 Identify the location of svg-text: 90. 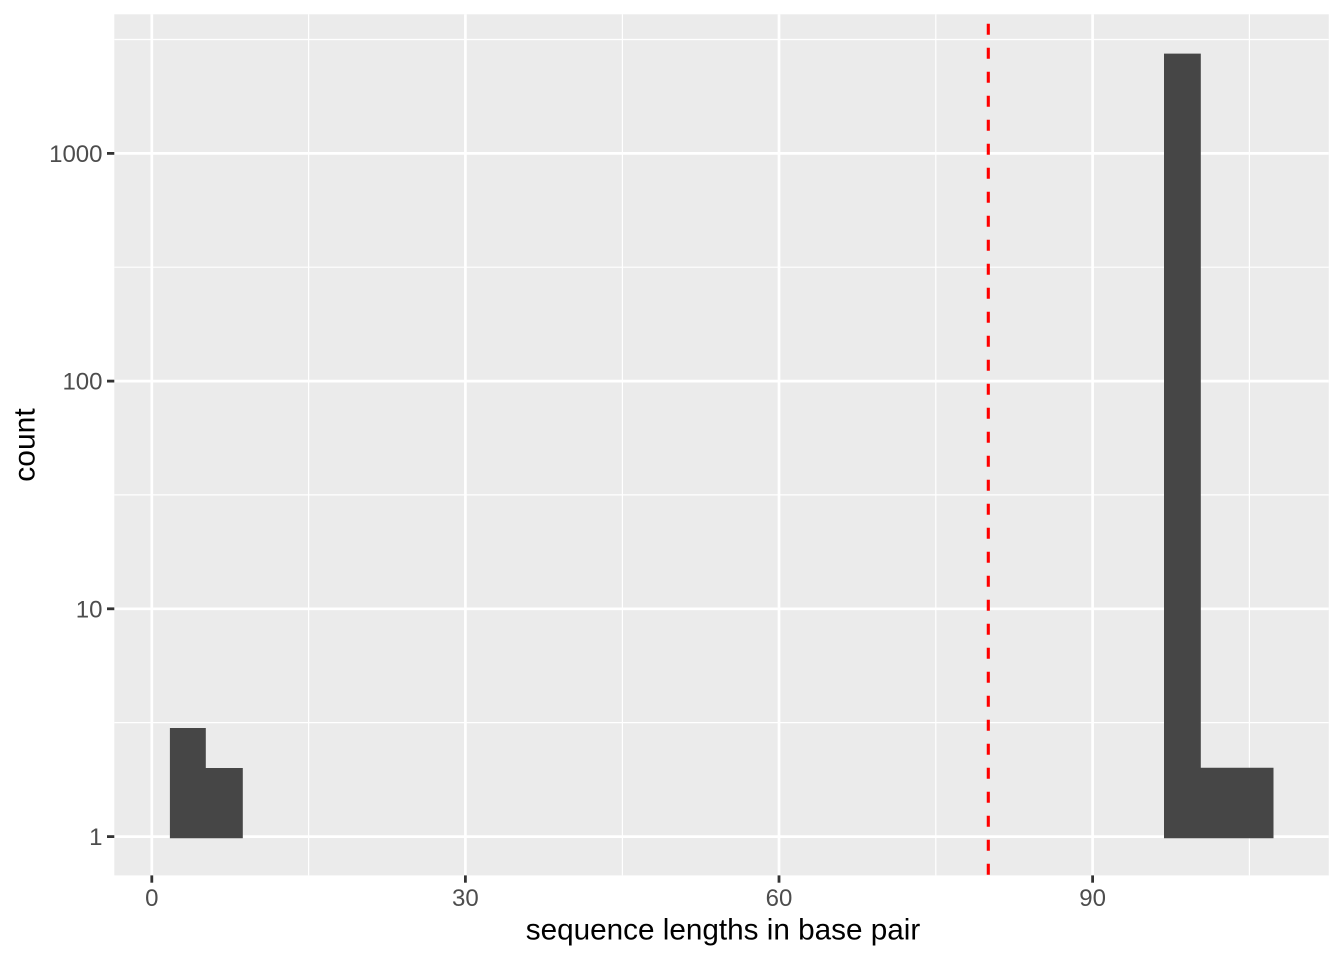
(1092, 898).